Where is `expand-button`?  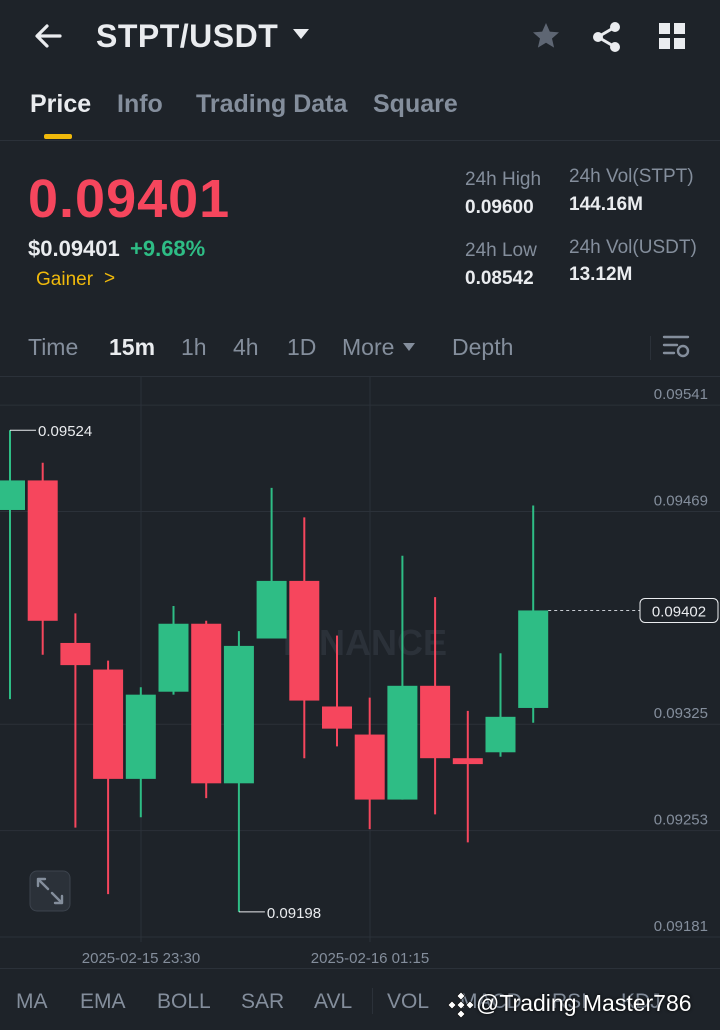
expand-button is located at coordinates (50, 891).